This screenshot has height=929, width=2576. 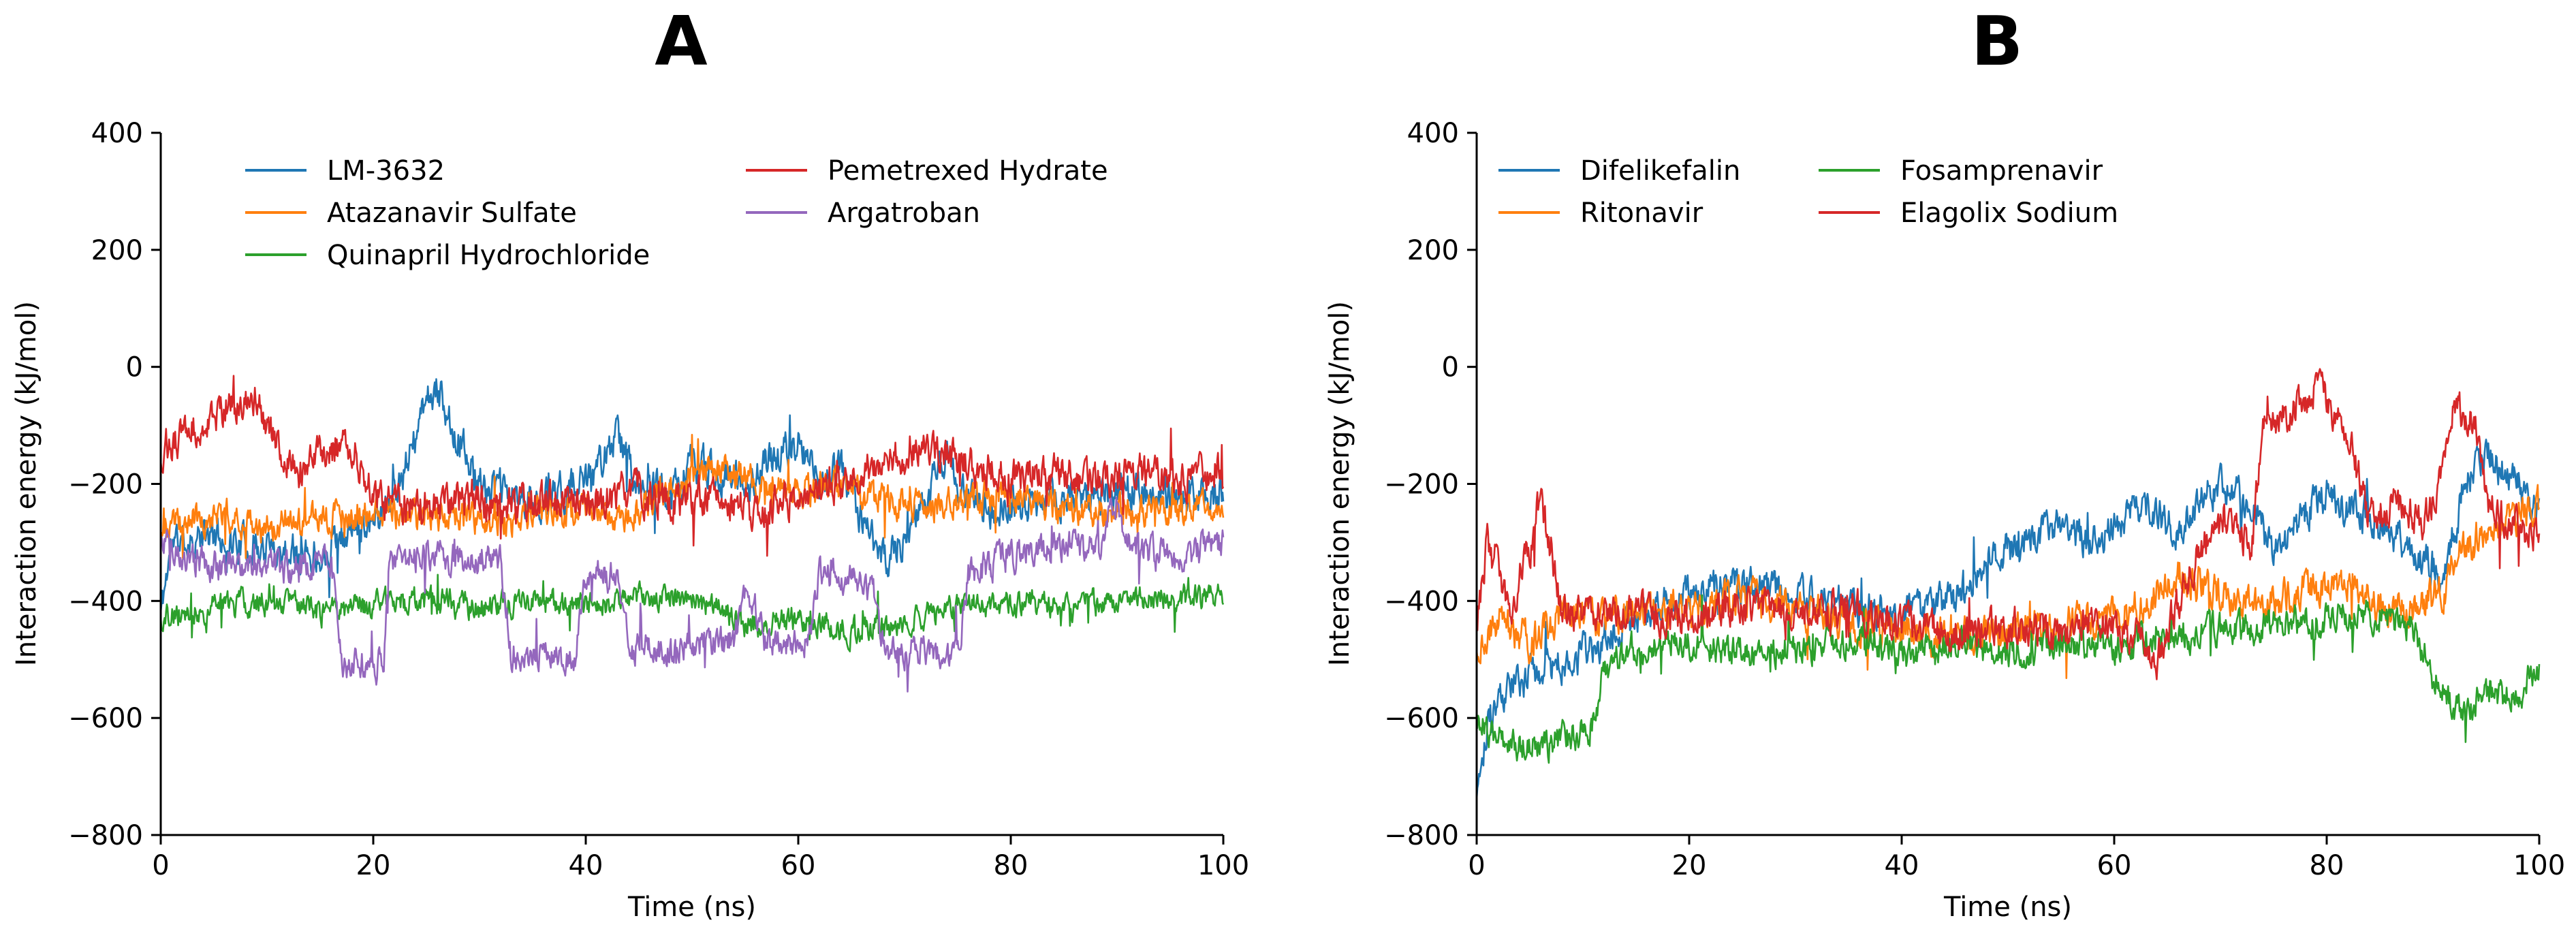 What do you see at coordinates (1433, 133) in the screenshot?
I see `panel-b-y-tick-label: 400` at bounding box center [1433, 133].